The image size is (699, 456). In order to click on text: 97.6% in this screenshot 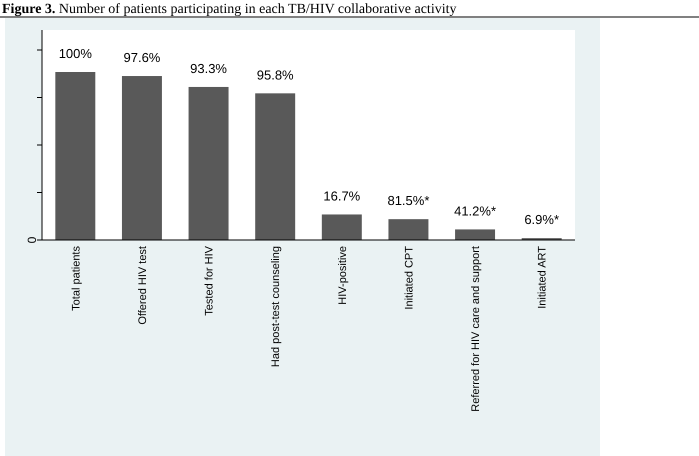, I will do `click(142, 58)`.